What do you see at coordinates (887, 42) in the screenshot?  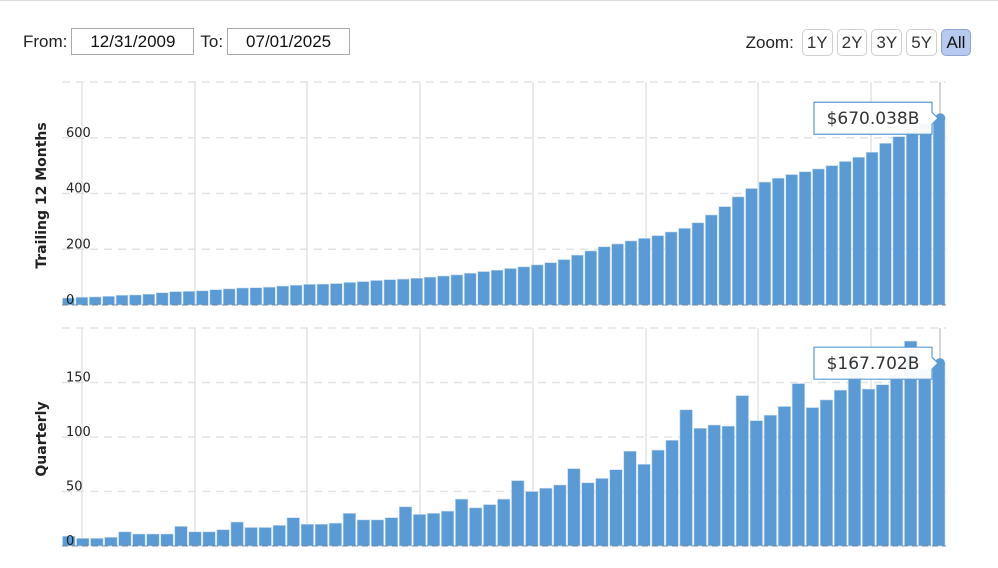 I see `zoom-3y-button: 3Y` at bounding box center [887, 42].